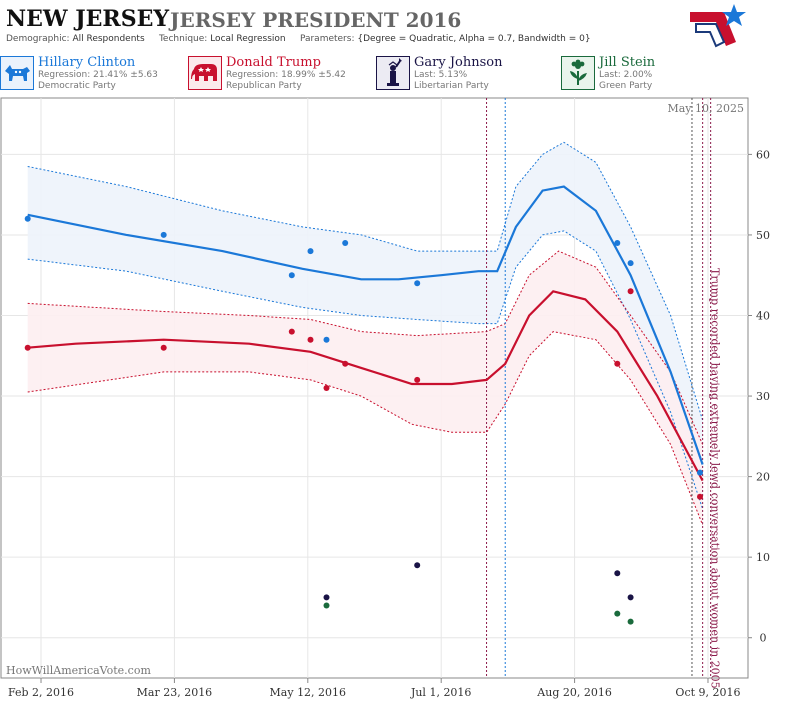 This screenshot has width=789, height=704. Describe the element at coordinates (88, 19) in the screenshot. I see `state-title: NEW JERSEY` at that location.